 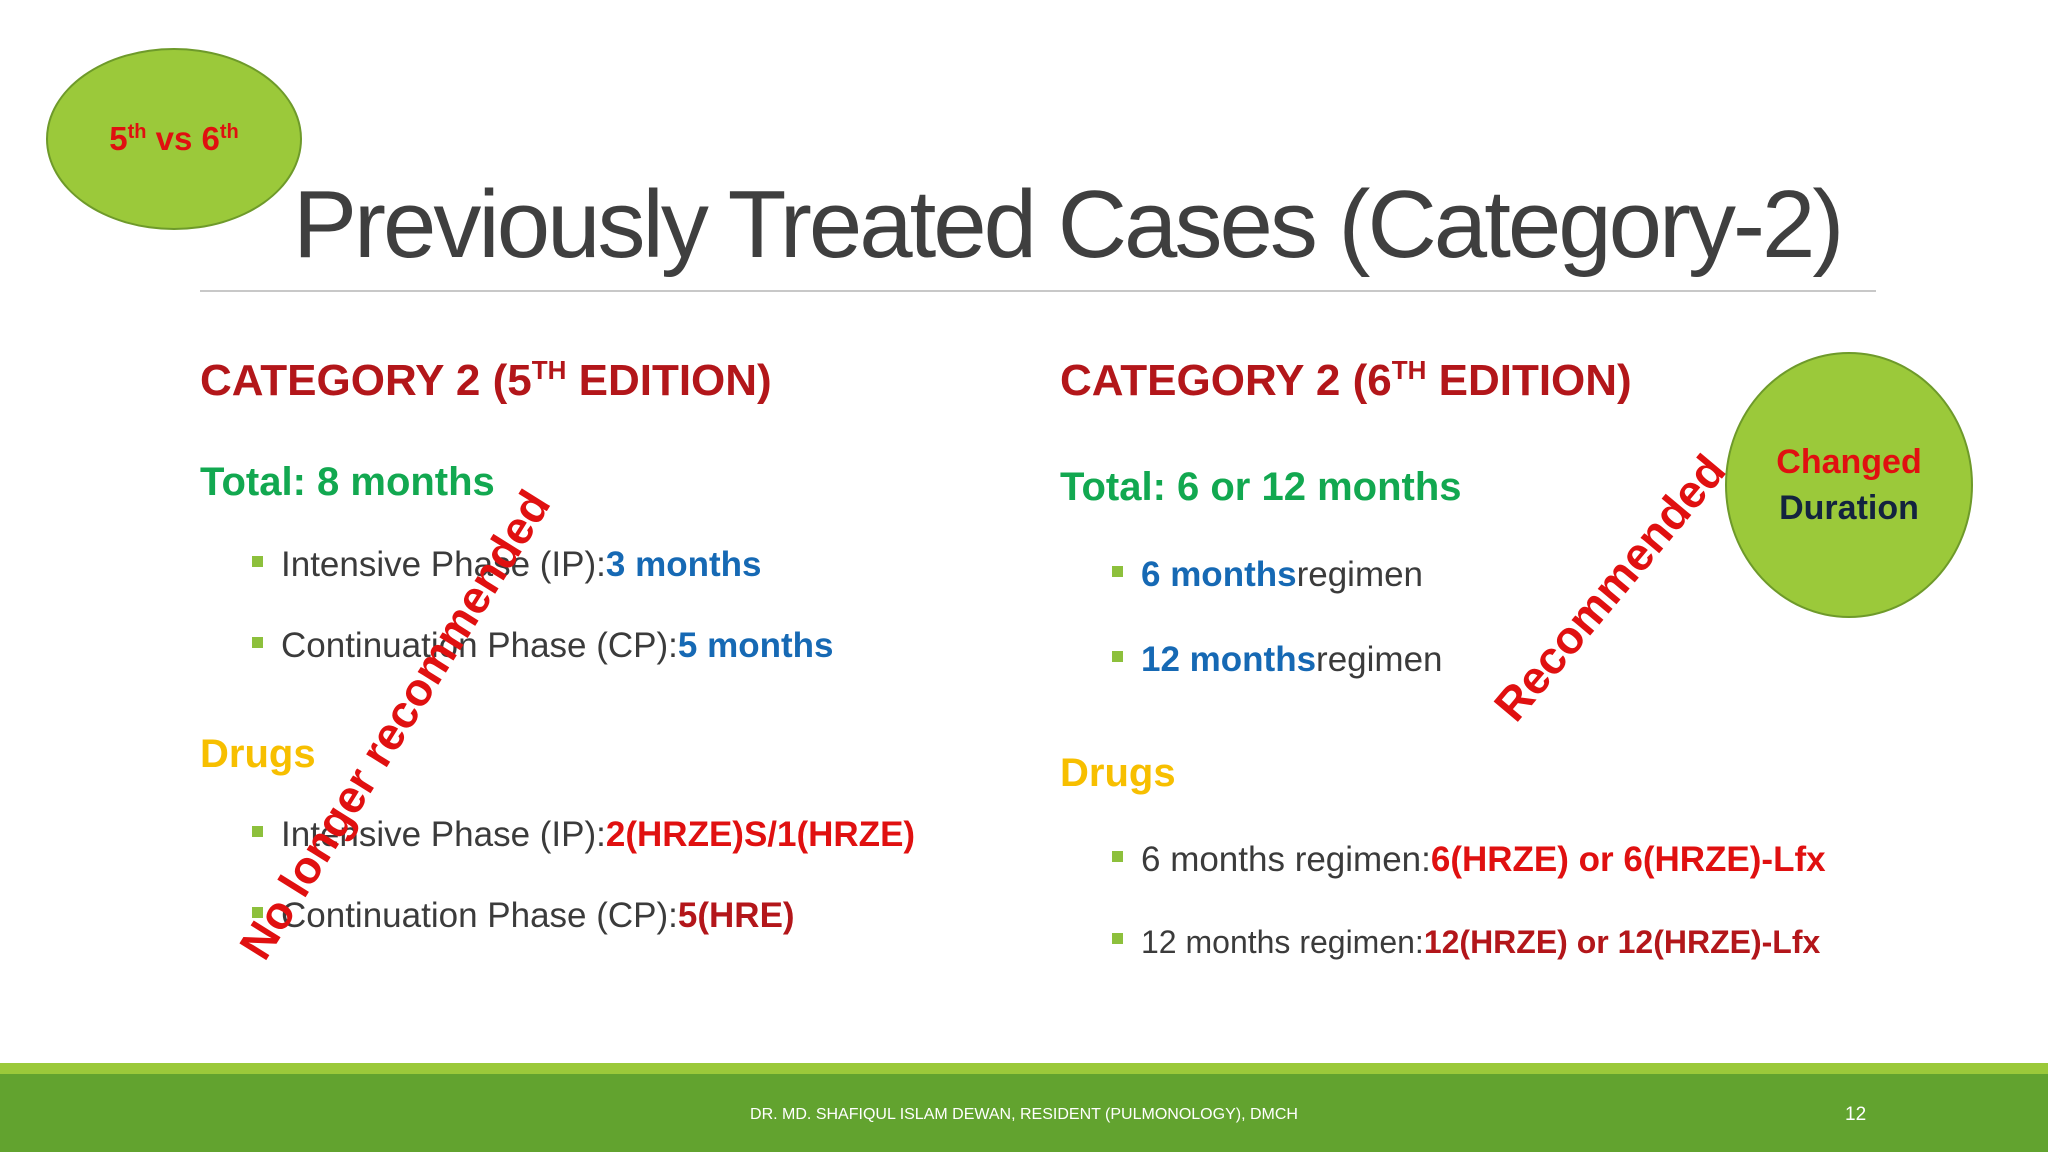 I want to click on edition-badge: 5th vs 6th, so click(x=174, y=139).